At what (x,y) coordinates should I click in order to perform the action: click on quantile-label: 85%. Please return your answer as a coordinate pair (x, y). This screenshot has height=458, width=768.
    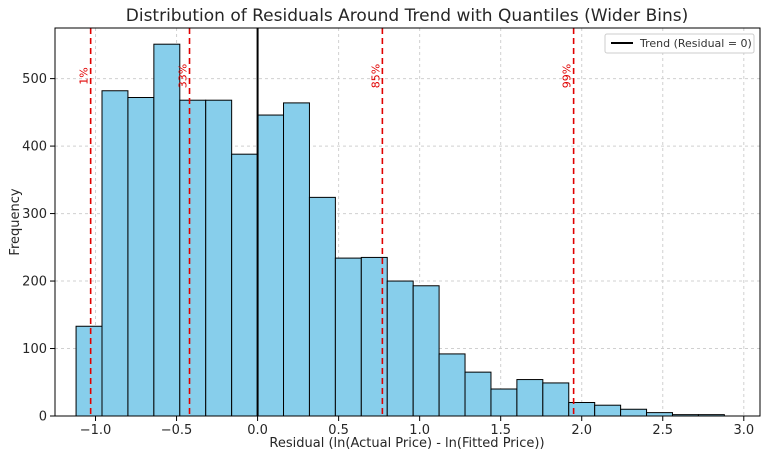
    Looking at the image, I should click on (375, 76).